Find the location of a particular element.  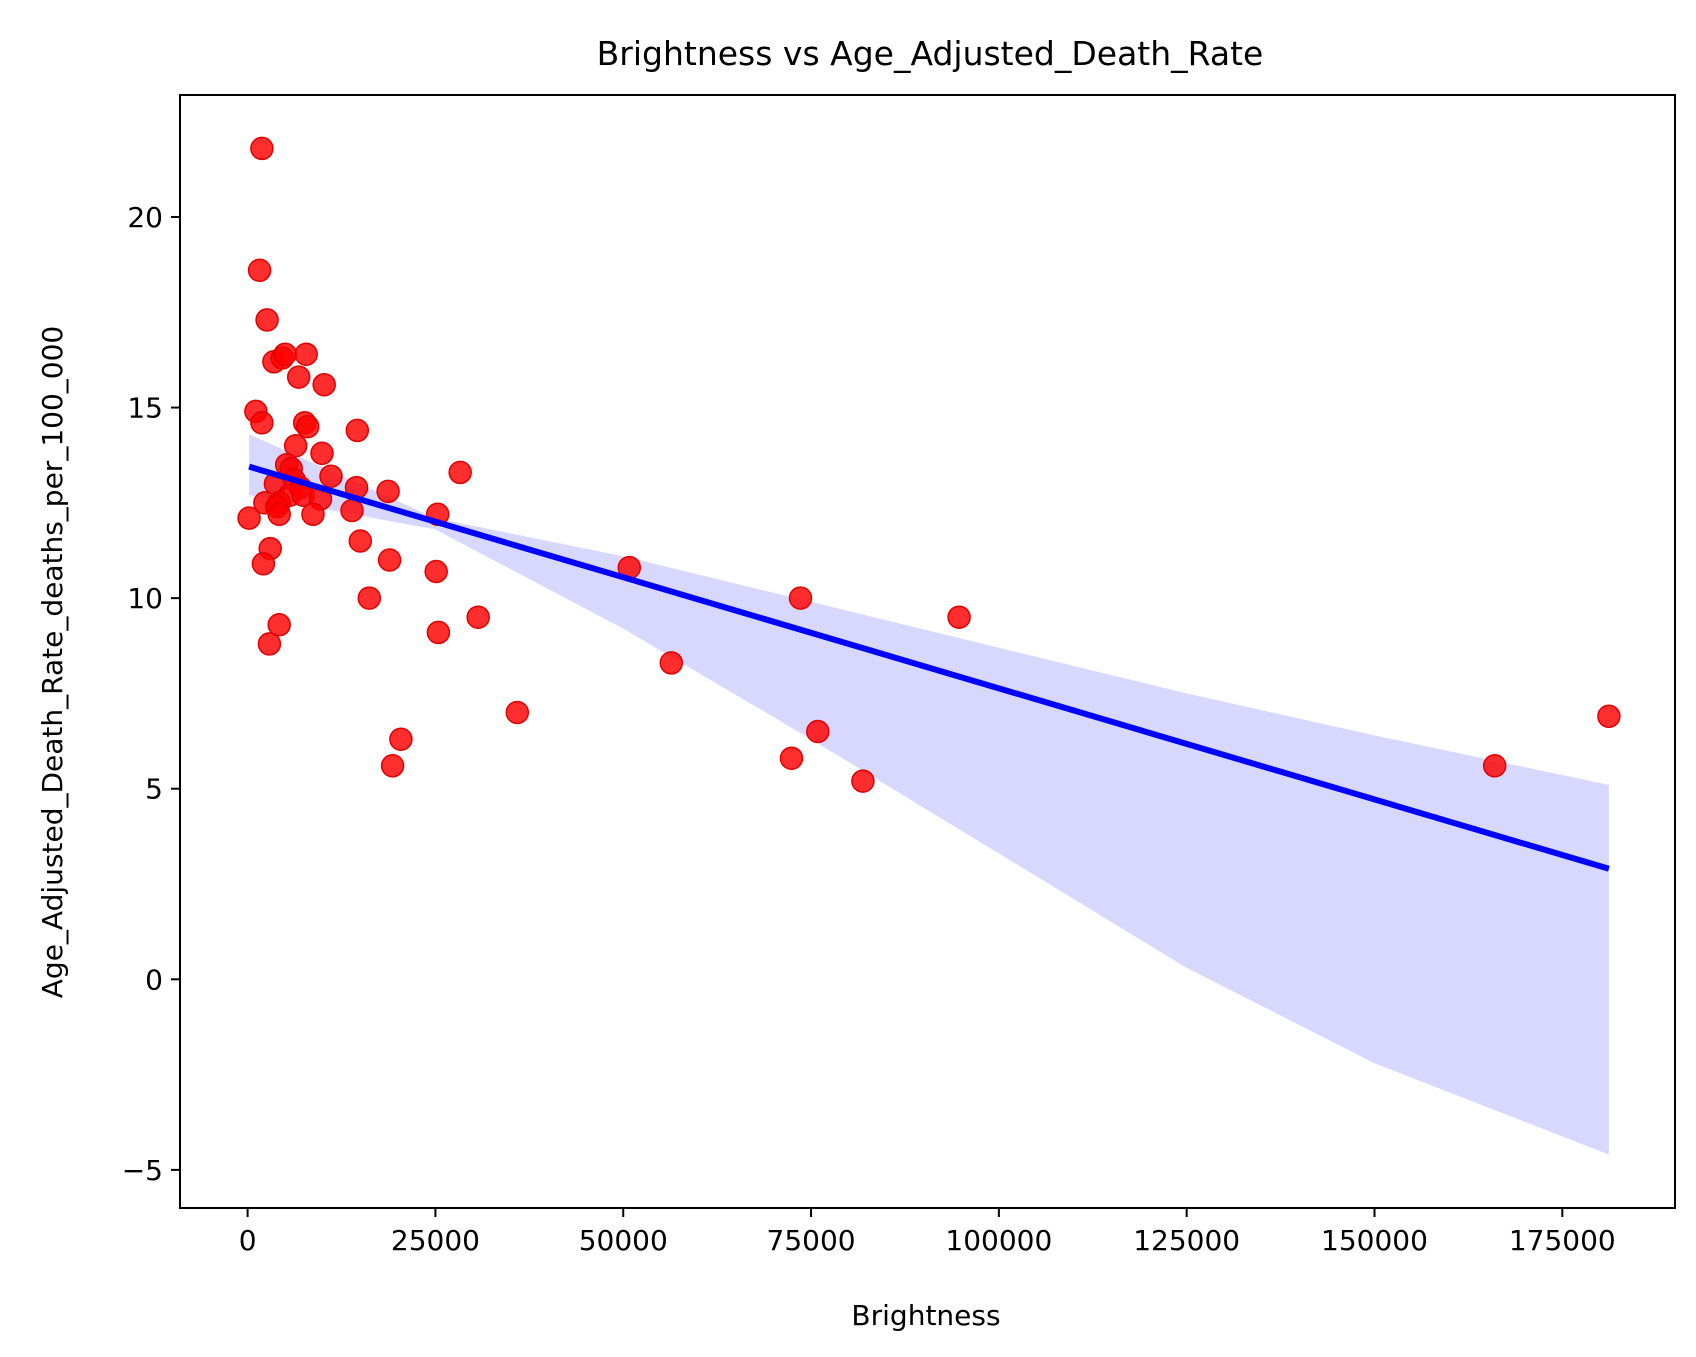

x-axis-label: Brightness is located at coordinates (925, 1315).